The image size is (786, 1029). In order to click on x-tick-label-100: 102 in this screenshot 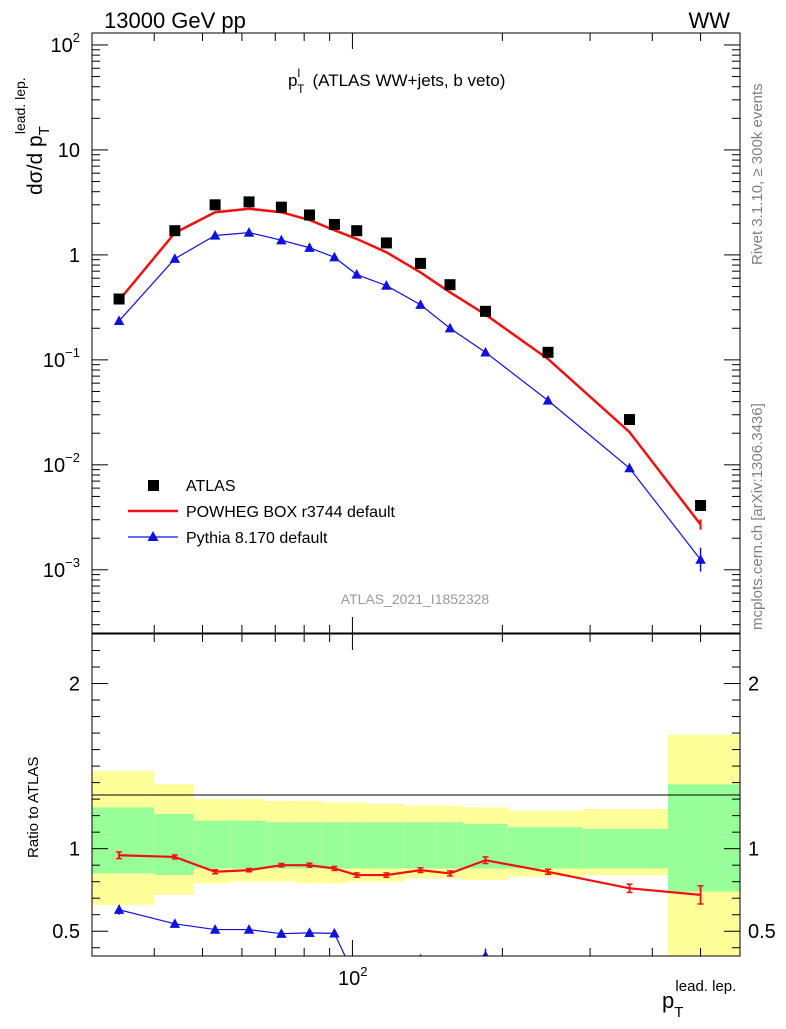, I will do `click(352, 977)`.